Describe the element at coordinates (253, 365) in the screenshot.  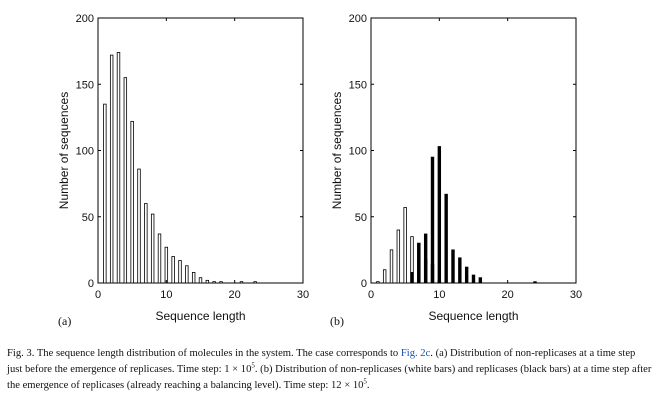
I see `caption-exponent-1: 5` at that location.